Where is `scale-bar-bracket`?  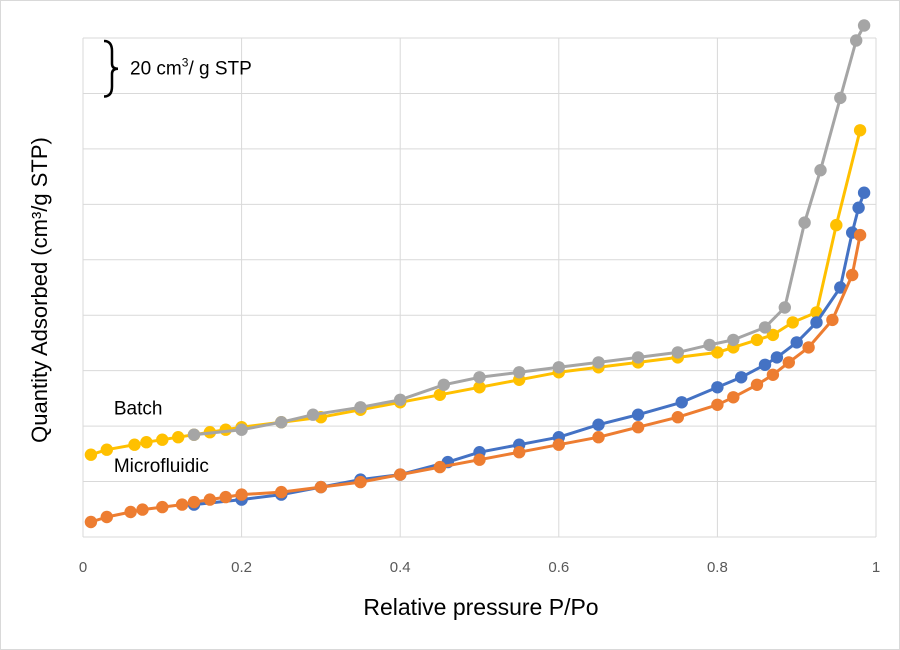 scale-bar-bracket is located at coordinates (111, 68).